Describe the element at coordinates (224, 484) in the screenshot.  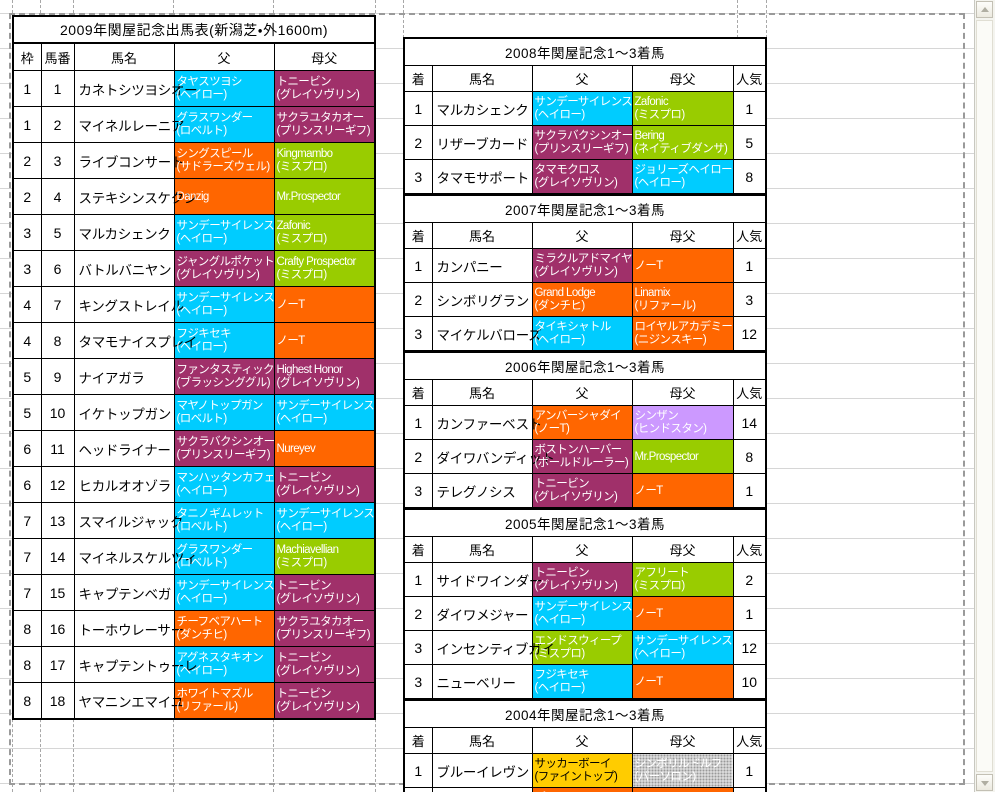
I see `entry-sire: マンハッタンカフェ (ヘイロー)` at that location.